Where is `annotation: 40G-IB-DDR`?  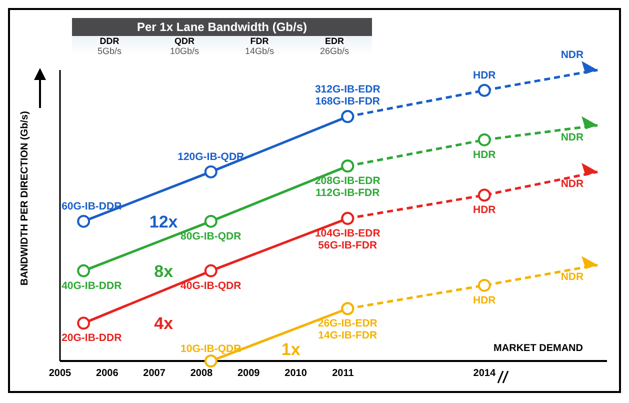 annotation: 40G-IB-DDR is located at coordinates (92, 286).